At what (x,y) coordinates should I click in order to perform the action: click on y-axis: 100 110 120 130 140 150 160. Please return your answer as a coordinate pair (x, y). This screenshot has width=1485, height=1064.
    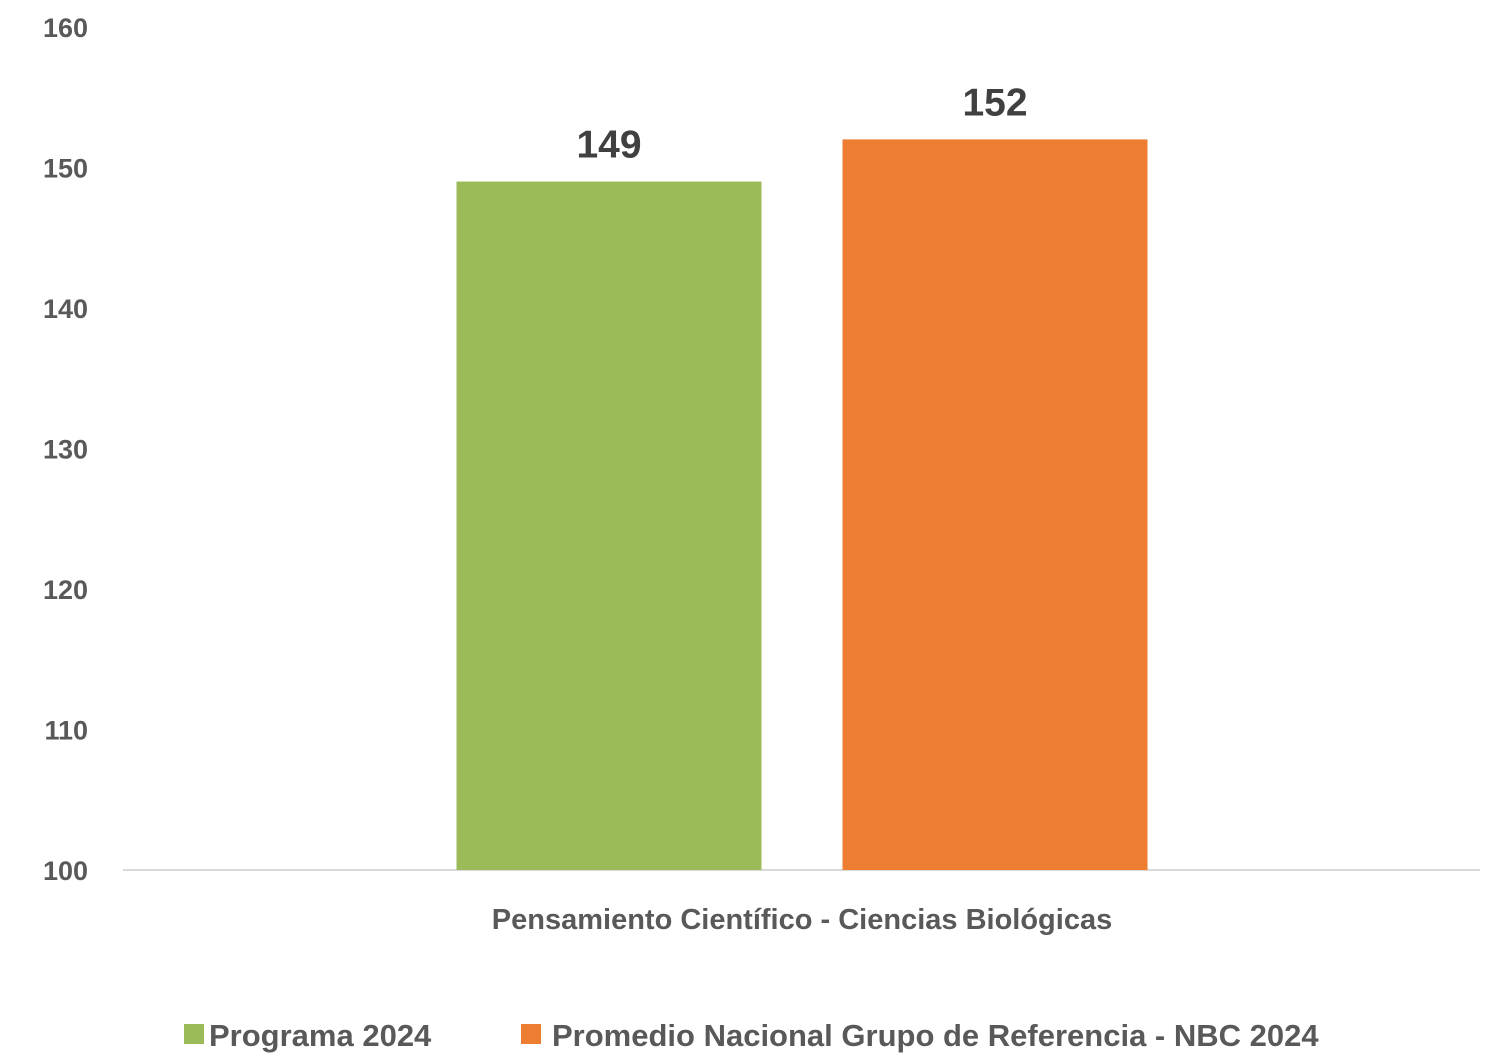
    Looking at the image, I should click on (65, 449).